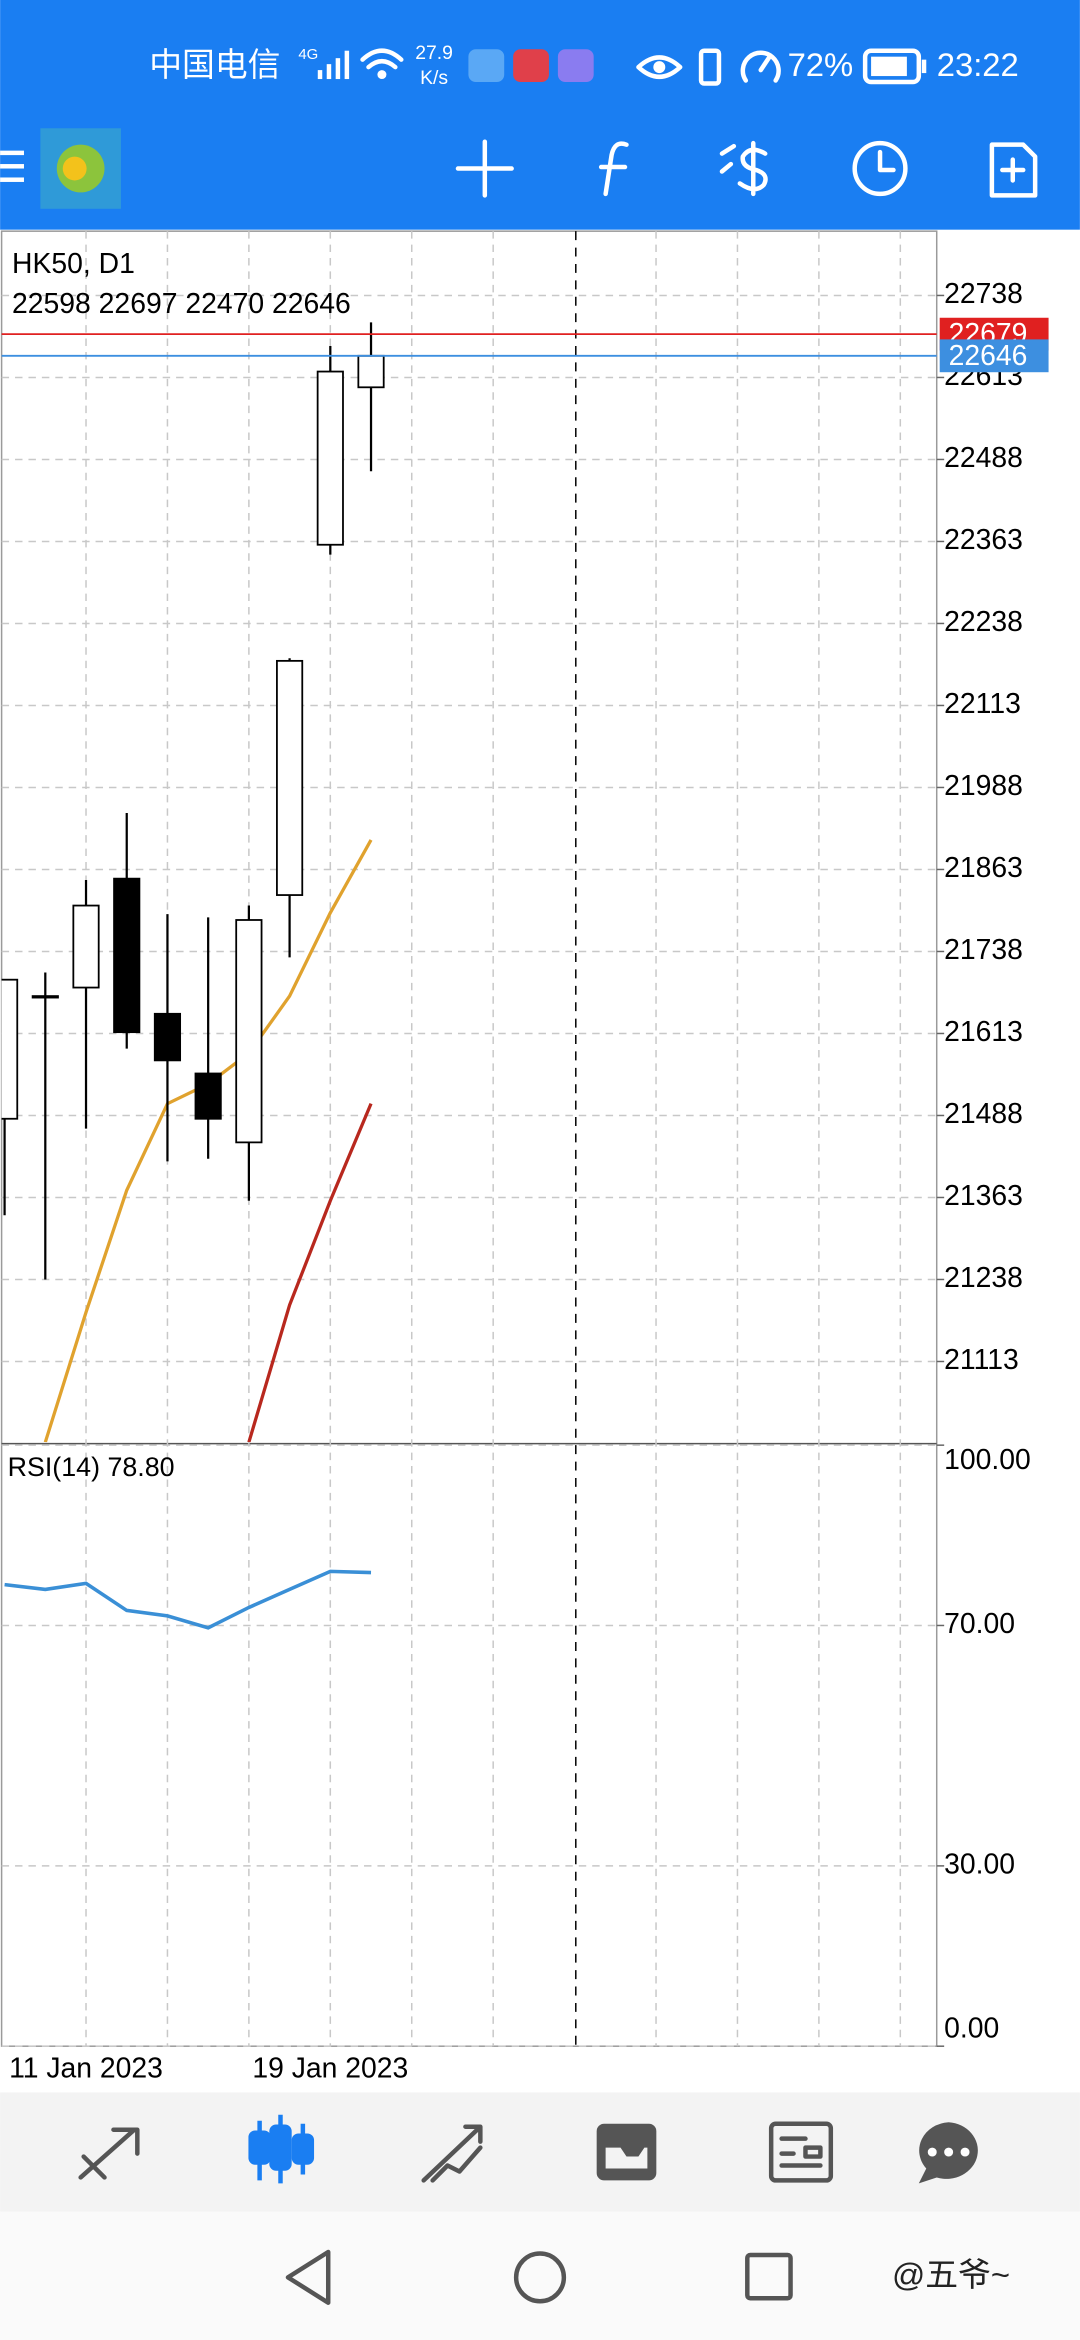  Describe the element at coordinates (310, 1273) in the screenshot. I see `moving-average` at that location.